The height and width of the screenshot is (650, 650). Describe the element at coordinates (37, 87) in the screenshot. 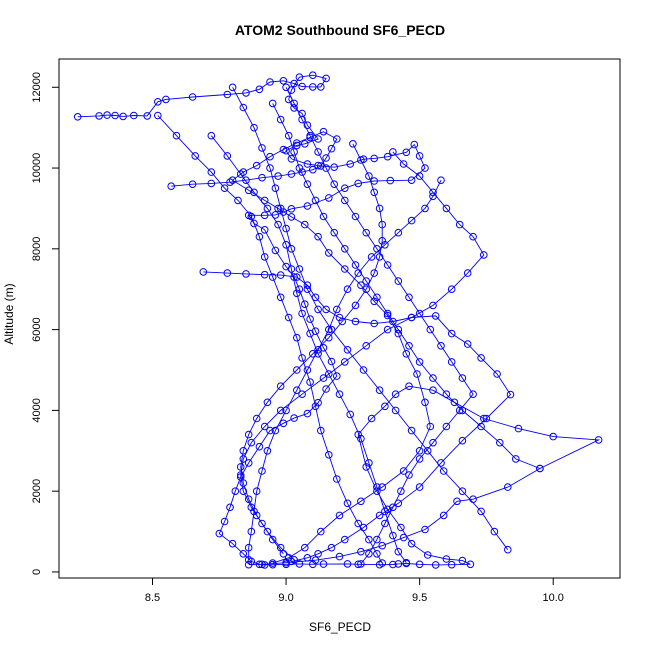

I see `y-tick-label: 12000` at that location.